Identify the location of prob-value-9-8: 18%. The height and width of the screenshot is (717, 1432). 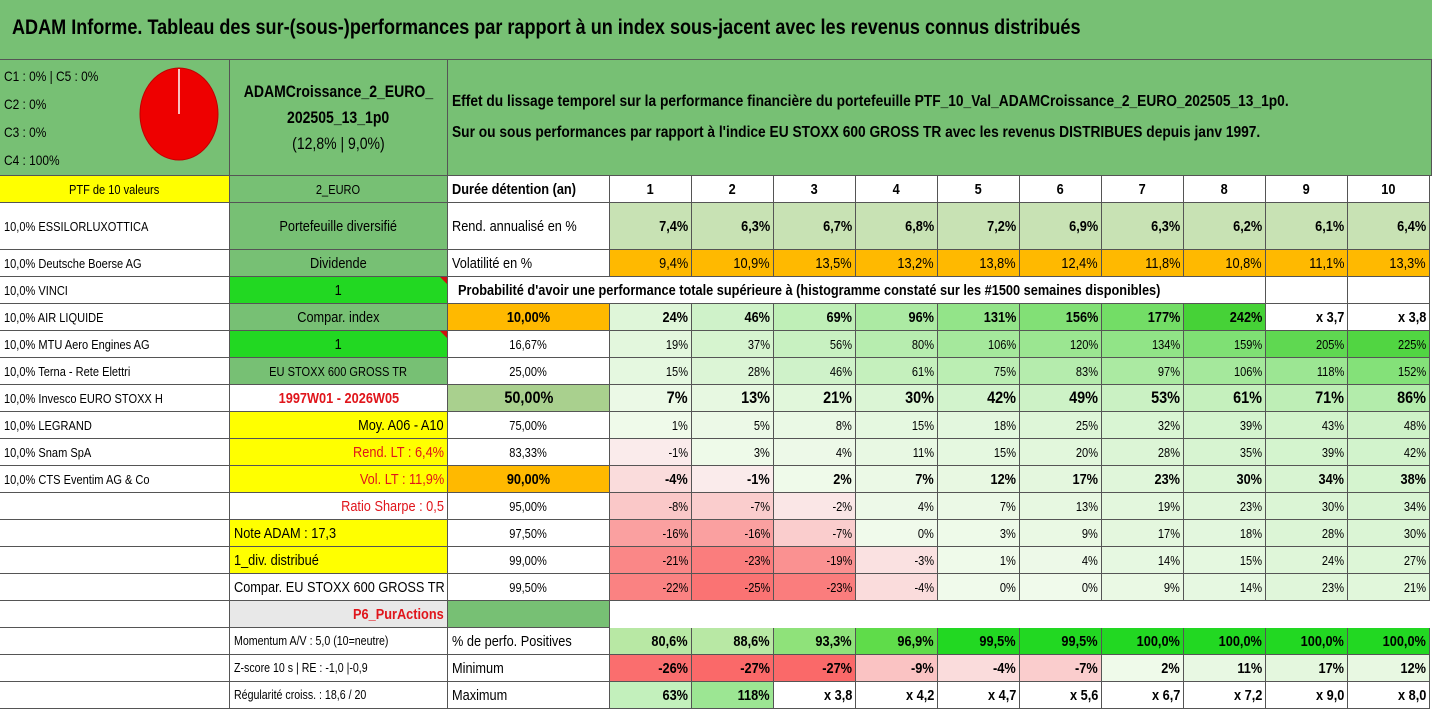
(1225, 533).